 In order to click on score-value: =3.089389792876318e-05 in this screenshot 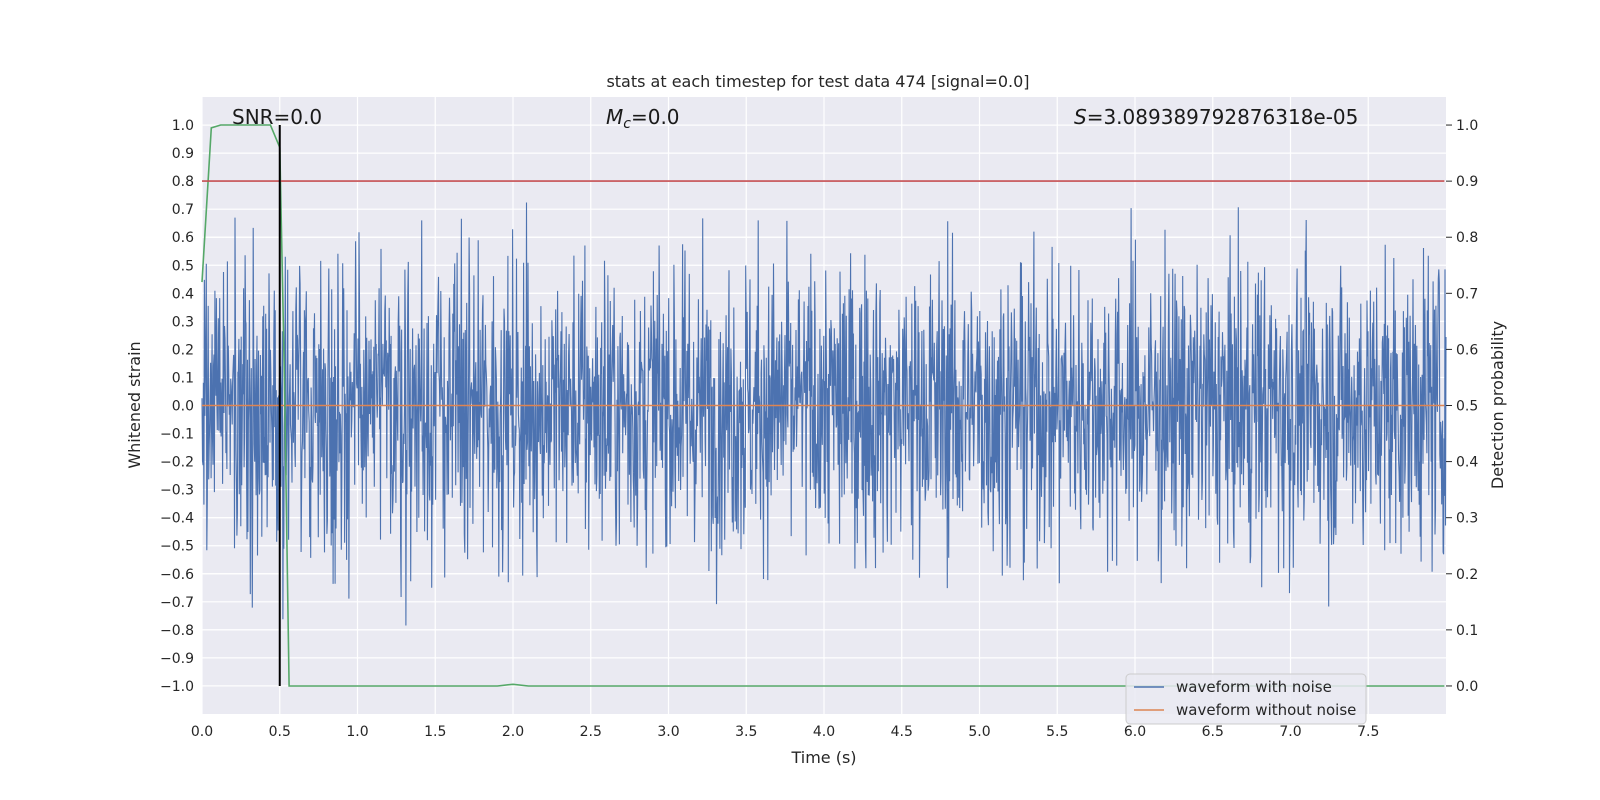, I will do `click(1223, 117)`.